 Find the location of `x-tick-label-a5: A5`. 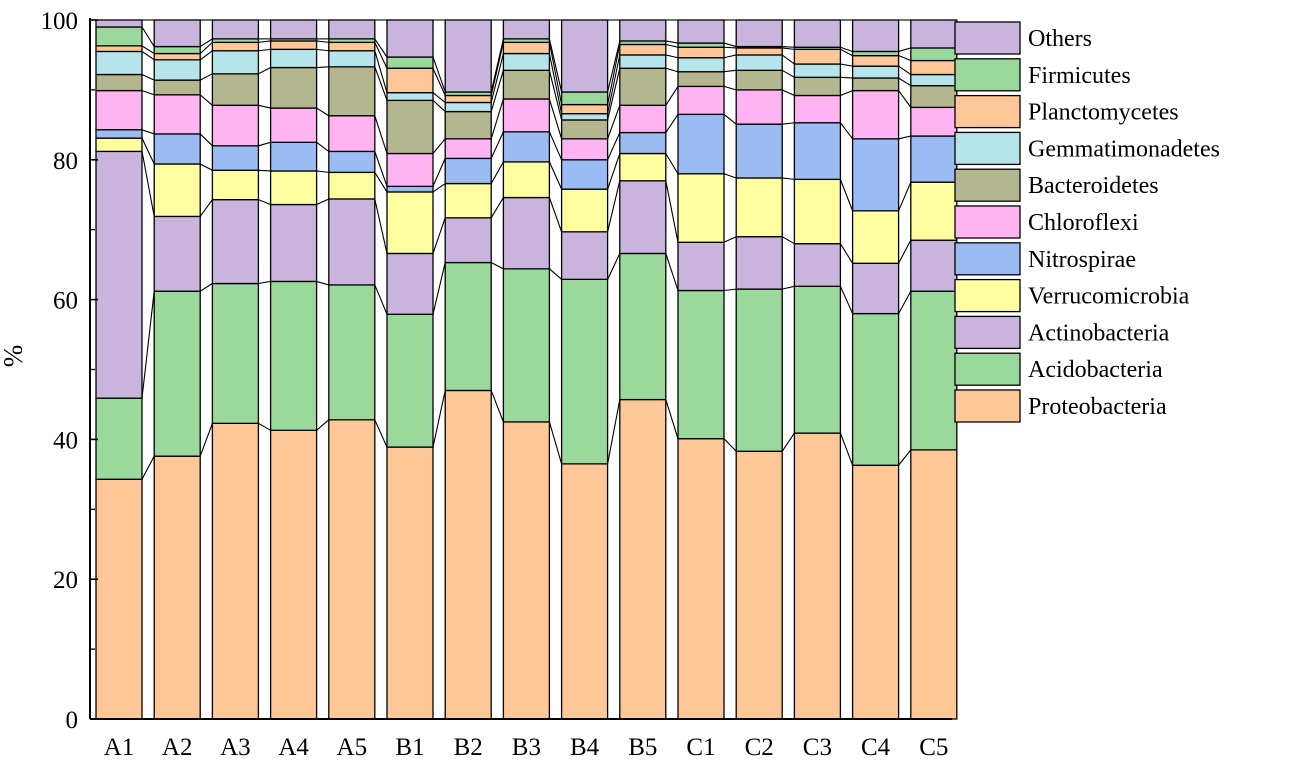

x-tick-label-a5: A5 is located at coordinates (352, 747).